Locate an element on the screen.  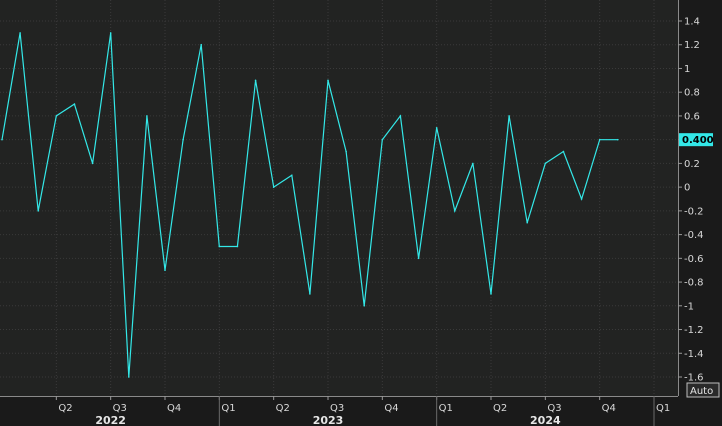
y-tick-label: -0.4 is located at coordinates (694, 235).